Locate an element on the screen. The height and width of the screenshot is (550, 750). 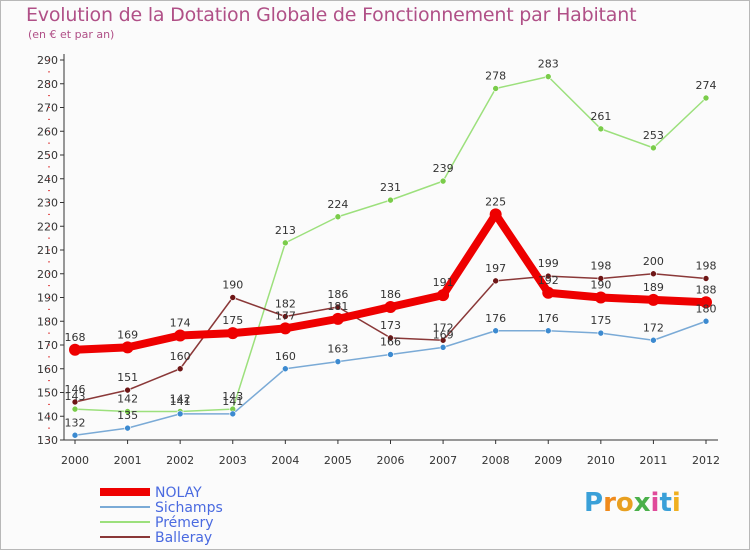
y-tick-label: 150 is located at coordinates (47, 393).